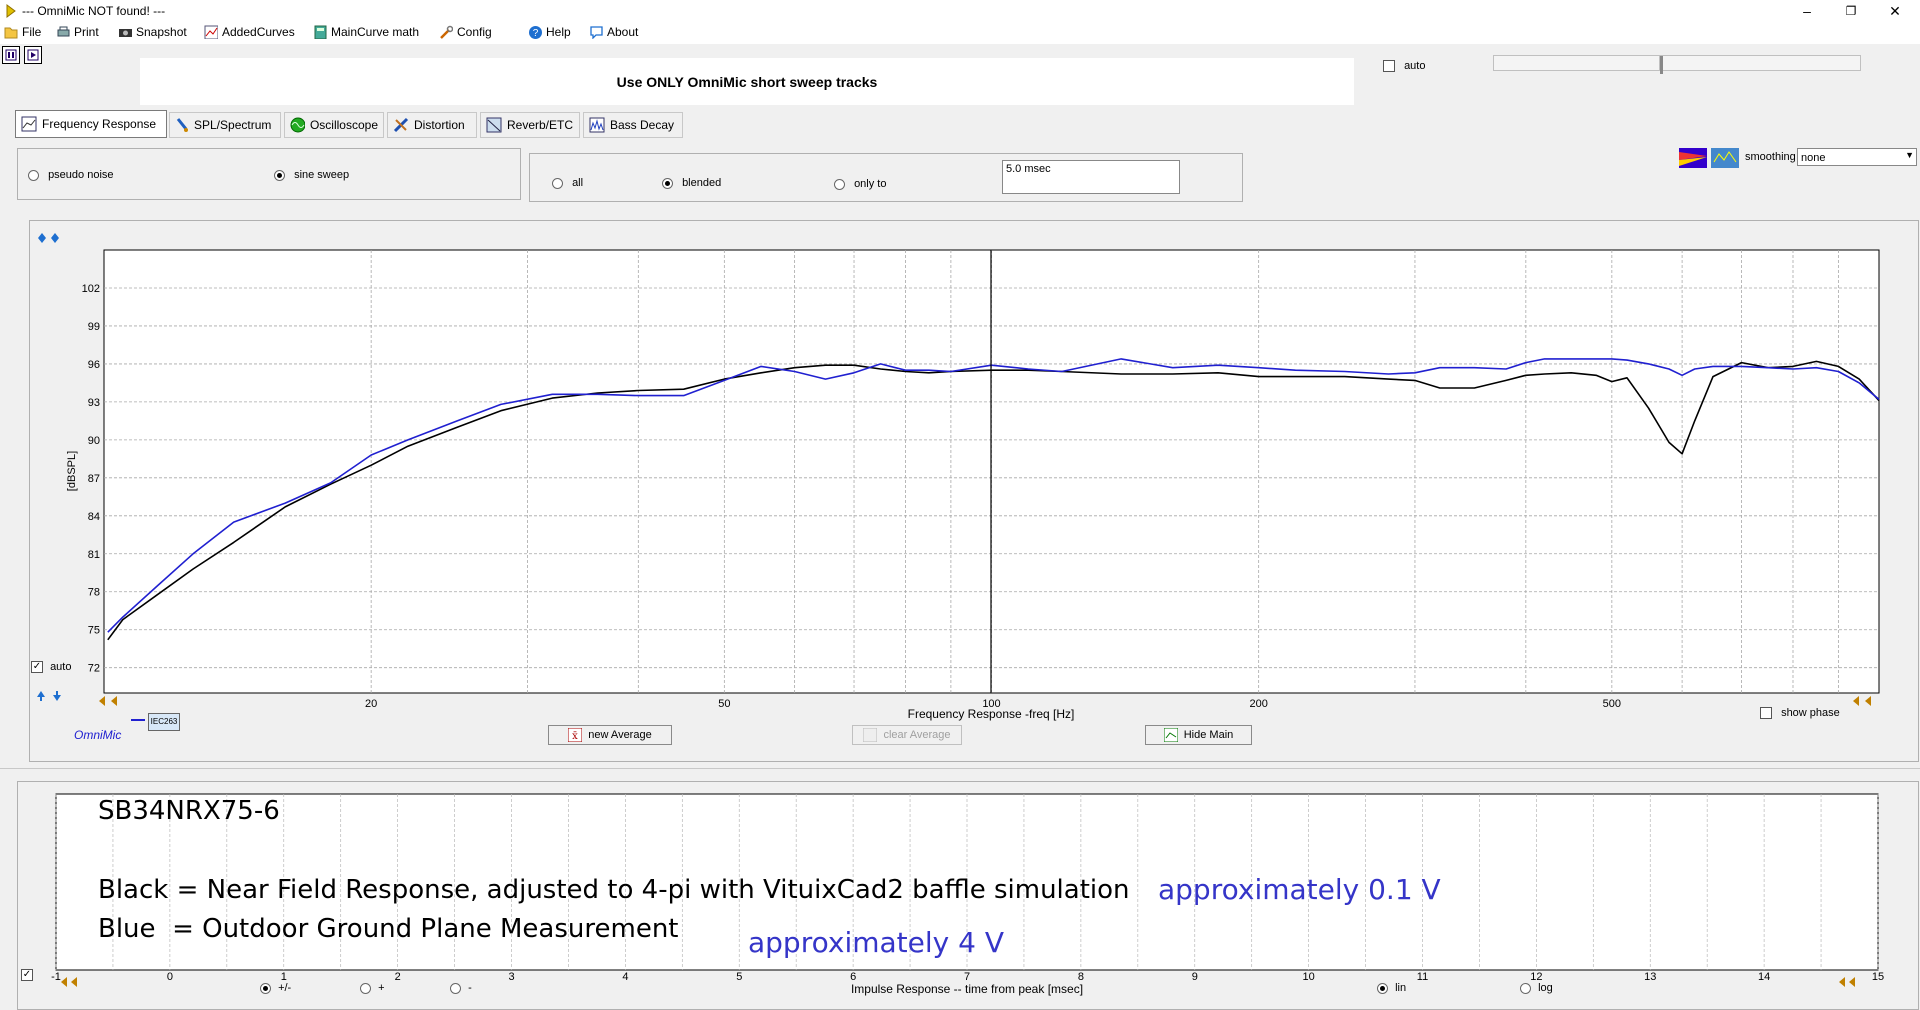 This screenshot has height=1010, width=1920. Describe the element at coordinates (51, 667) in the screenshot. I see `auto-y-checkbox: ✓ auto` at that location.